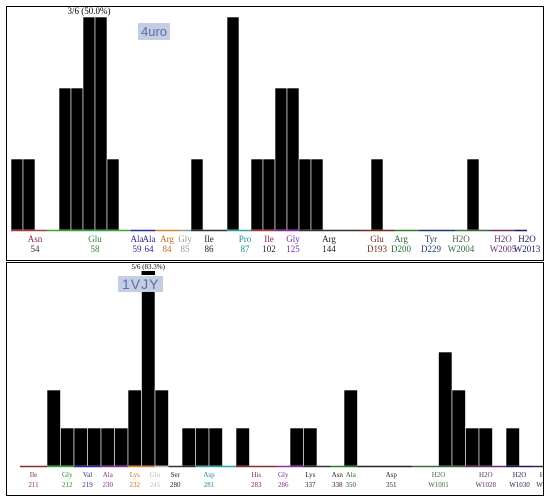 This screenshot has width=550, height=498. Describe the element at coordinates (256, 485) in the screenshot. I see `residue-number-1-8: 283` at that location.